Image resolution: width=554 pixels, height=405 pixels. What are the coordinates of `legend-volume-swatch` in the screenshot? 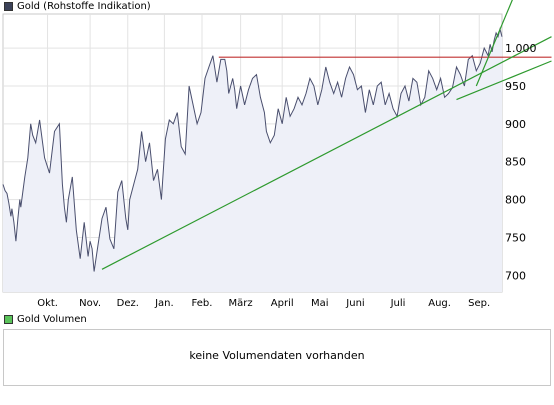 It's located at (8, 319).